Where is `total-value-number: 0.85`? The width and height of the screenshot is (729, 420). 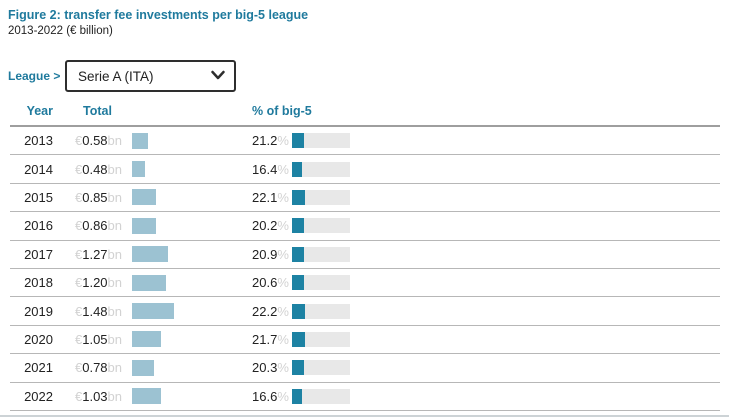
total-value-number: 0.85 is located at coordinates (95, 197).